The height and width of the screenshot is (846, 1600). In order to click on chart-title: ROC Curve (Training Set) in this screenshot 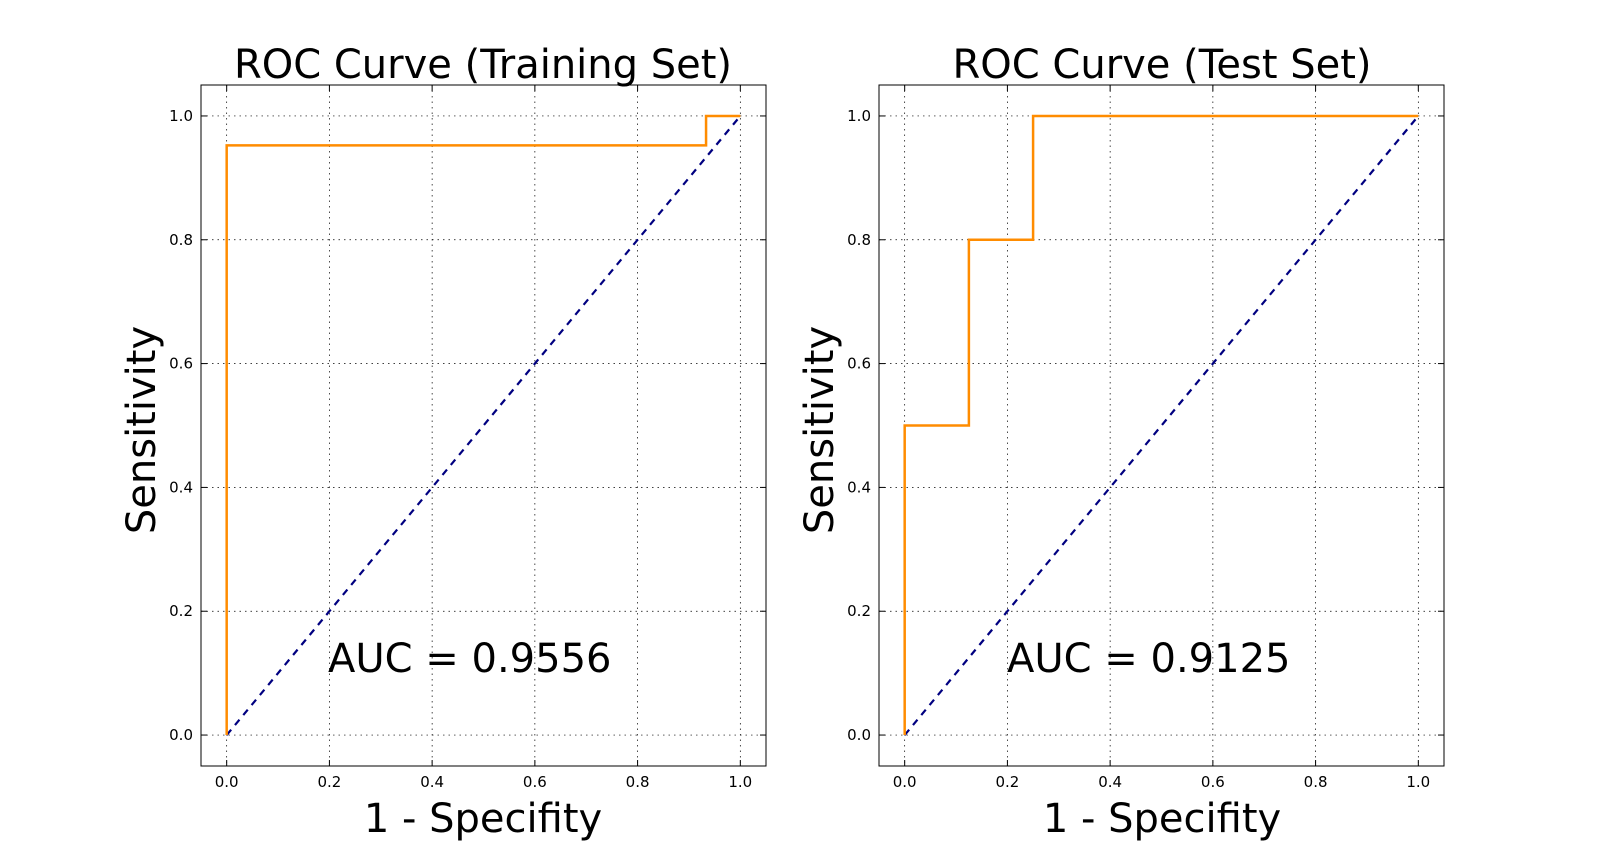, I will do `click(483, 65)`.